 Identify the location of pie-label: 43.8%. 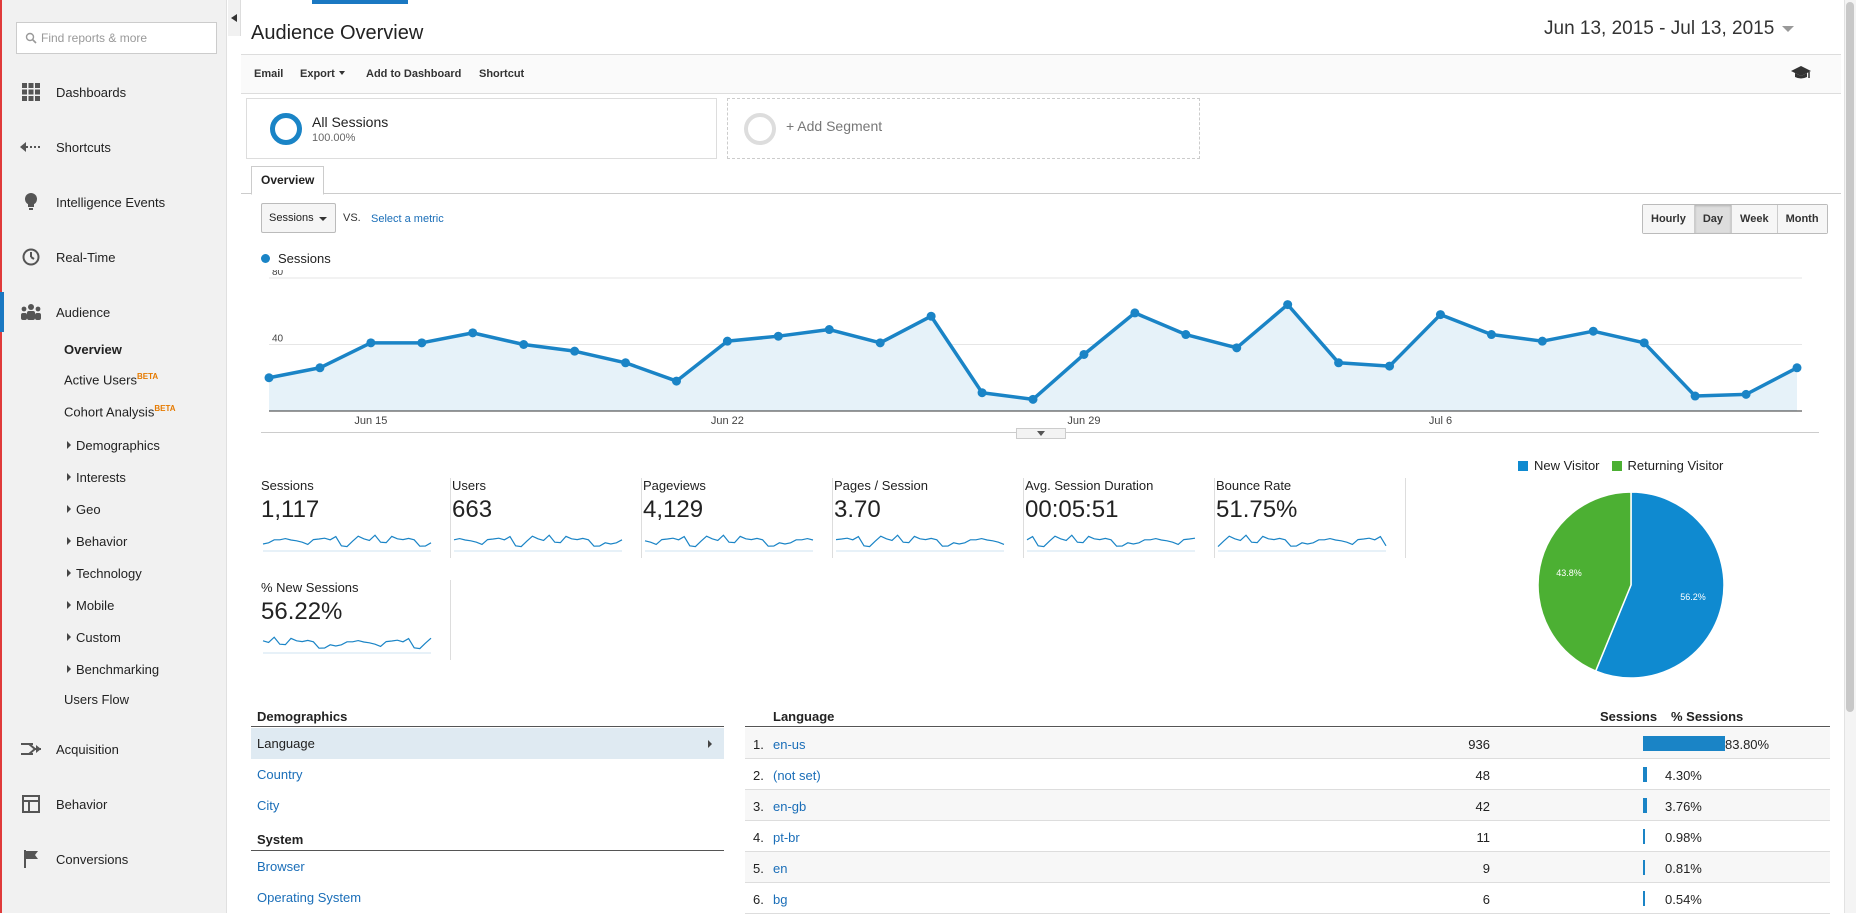
(1569, 573).